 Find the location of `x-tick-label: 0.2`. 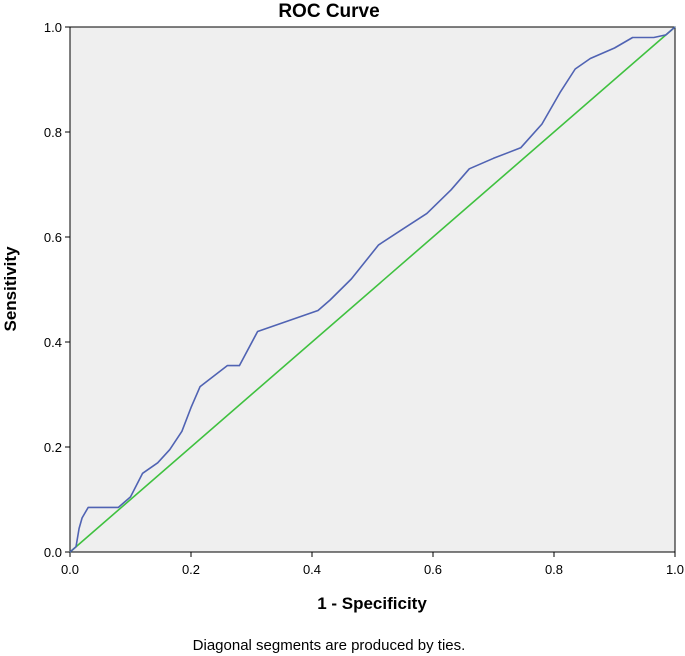

x-tick-label: 0.2 is located at coordinates (191, 569).